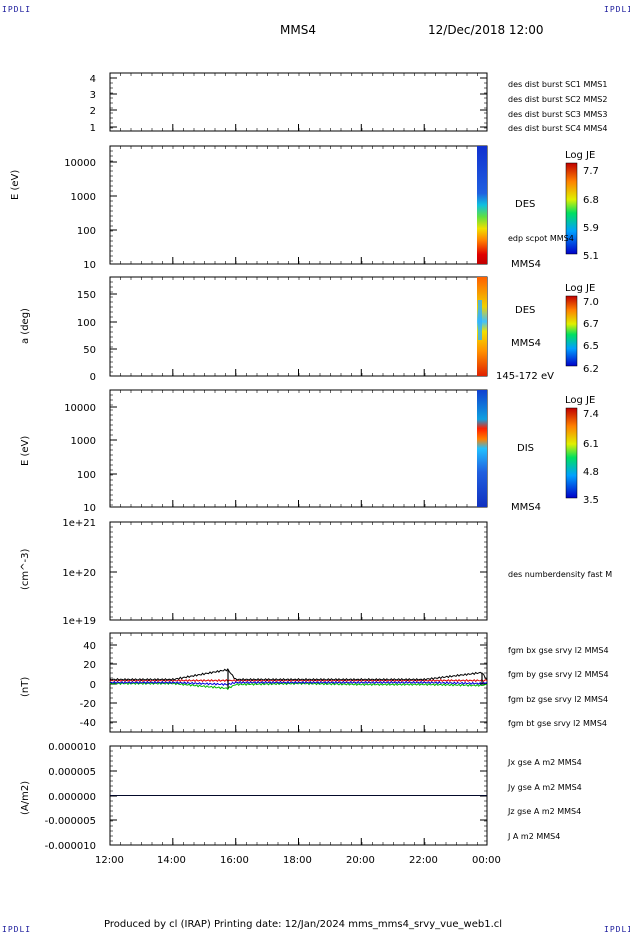 This screenshot has width=630, height=934. Describe the element at coordinates (79, 573) in the screenshot. I see `panel-5-ytick-label: 1e+20` at that location.